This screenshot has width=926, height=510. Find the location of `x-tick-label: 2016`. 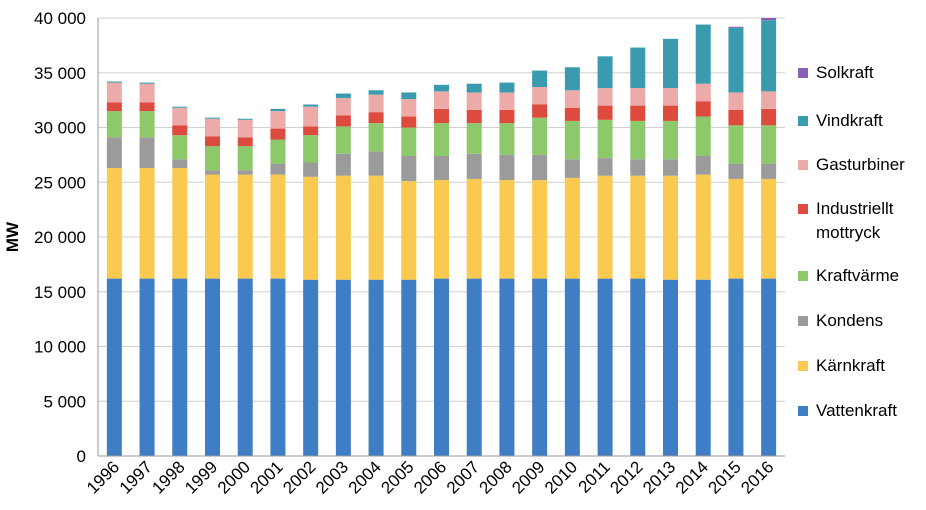

x-tick-label: 2016 is located at coordinates (757, 477).